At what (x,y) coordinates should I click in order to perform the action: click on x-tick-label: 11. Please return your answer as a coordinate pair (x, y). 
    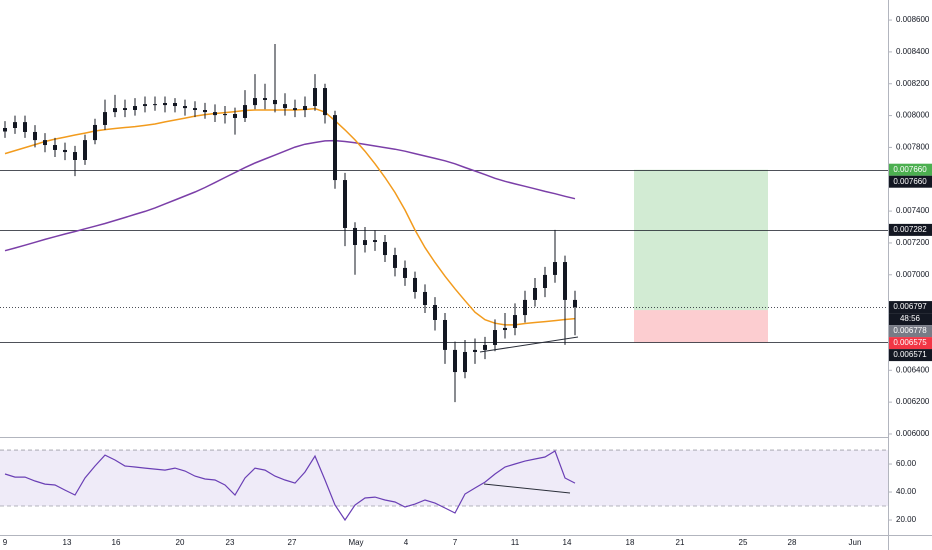
    Looking at the image, I should click on (515, 542).